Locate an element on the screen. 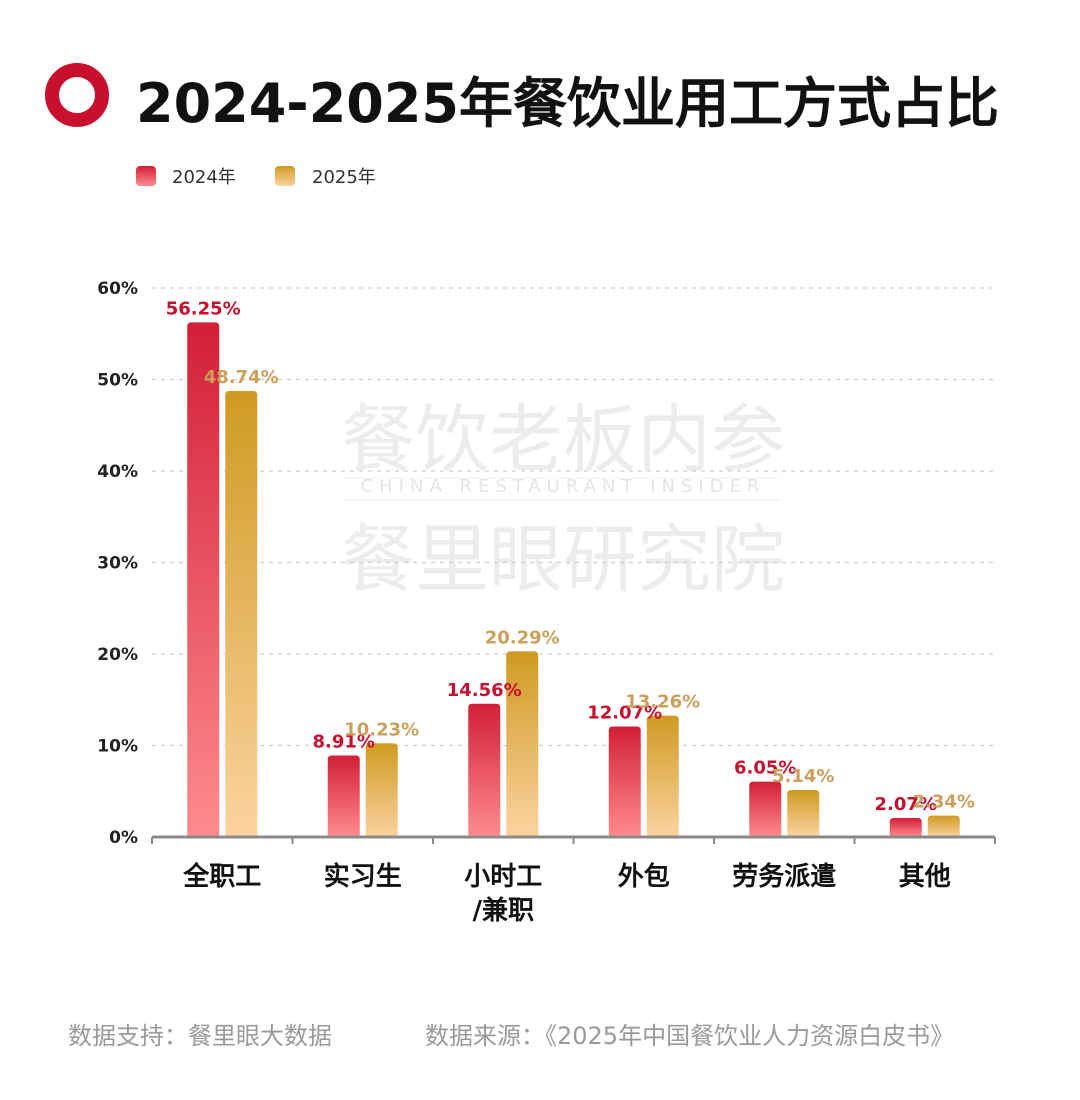  data-label-2025: 5.14% is located at coordinates (803, 776).